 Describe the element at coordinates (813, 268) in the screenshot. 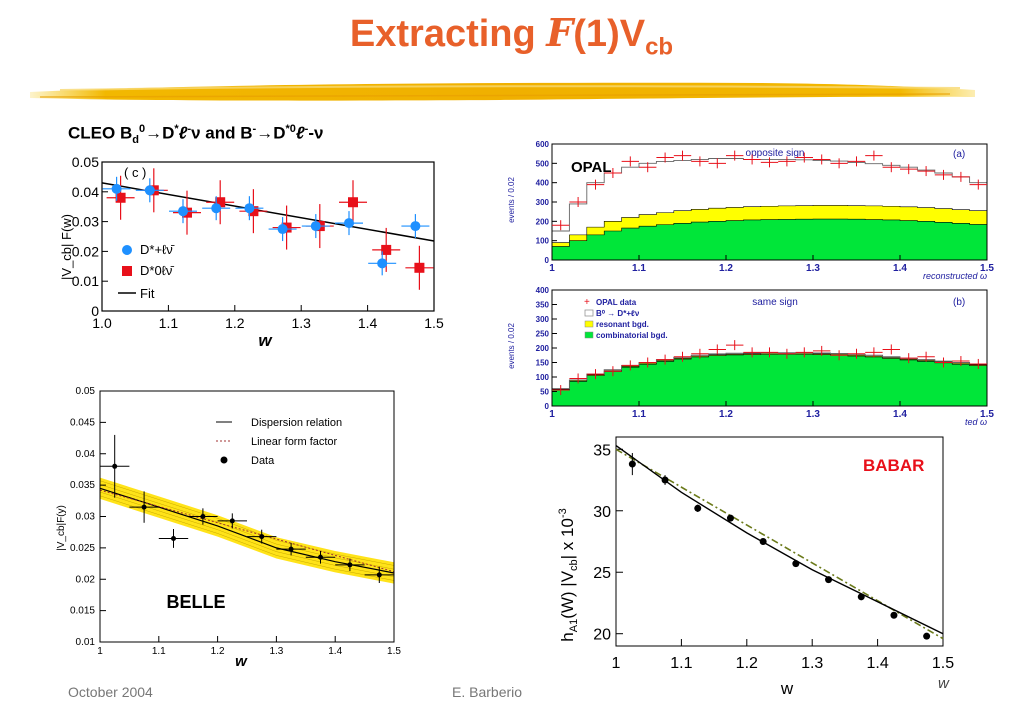

I see `opal-a-xtick-label: 1.3` at that location.